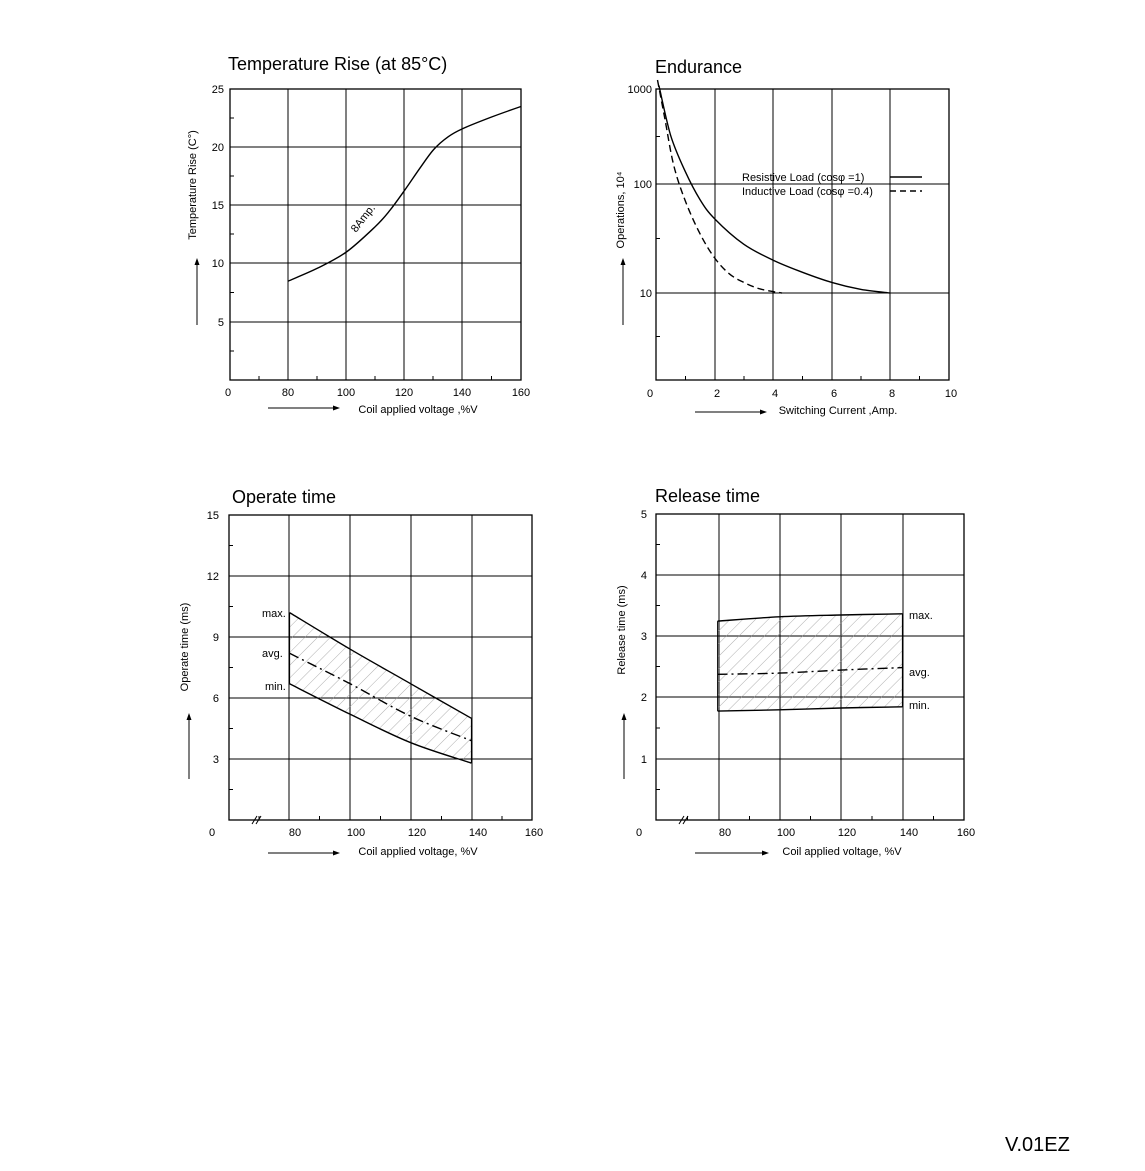 This screenshot has height=1171, width=1145. What do you see at coordinates (838, 411) in the screenshot?
I see `x-axis-label: Switching Current ,Amp.` at bounding box center [838, 411].